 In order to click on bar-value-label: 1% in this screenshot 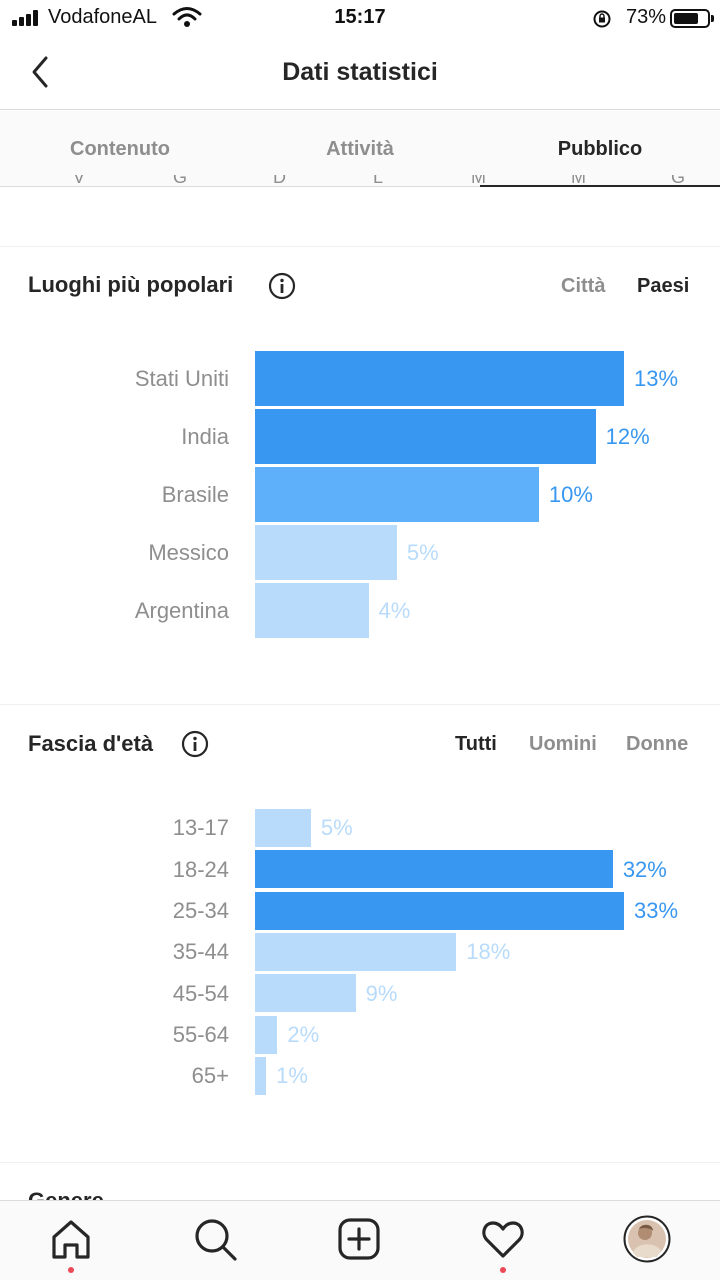, I will do `click(292, 1076)`.